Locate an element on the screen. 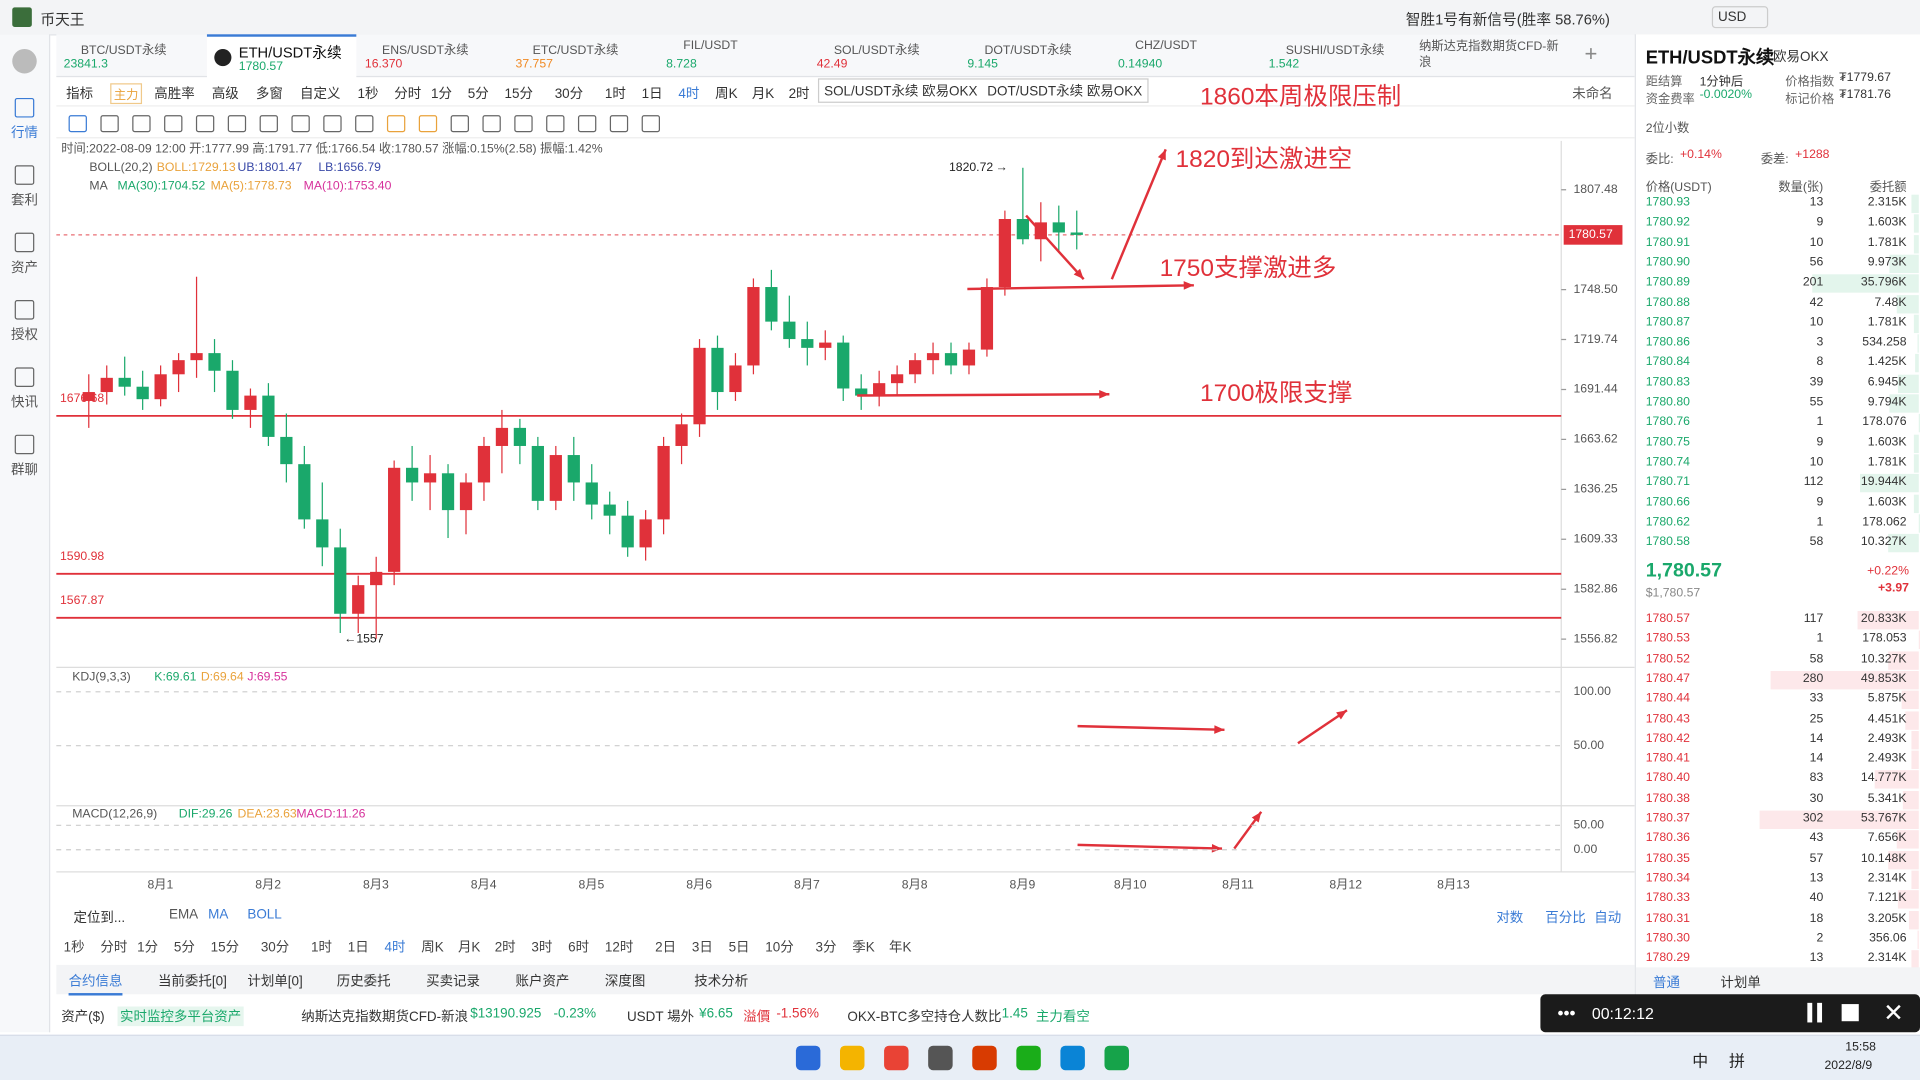 Image resolution: width=1920 pixels, height=1080 pixels. status-item: 实时监控多平台资产 is located at coordinates (180, 1016).